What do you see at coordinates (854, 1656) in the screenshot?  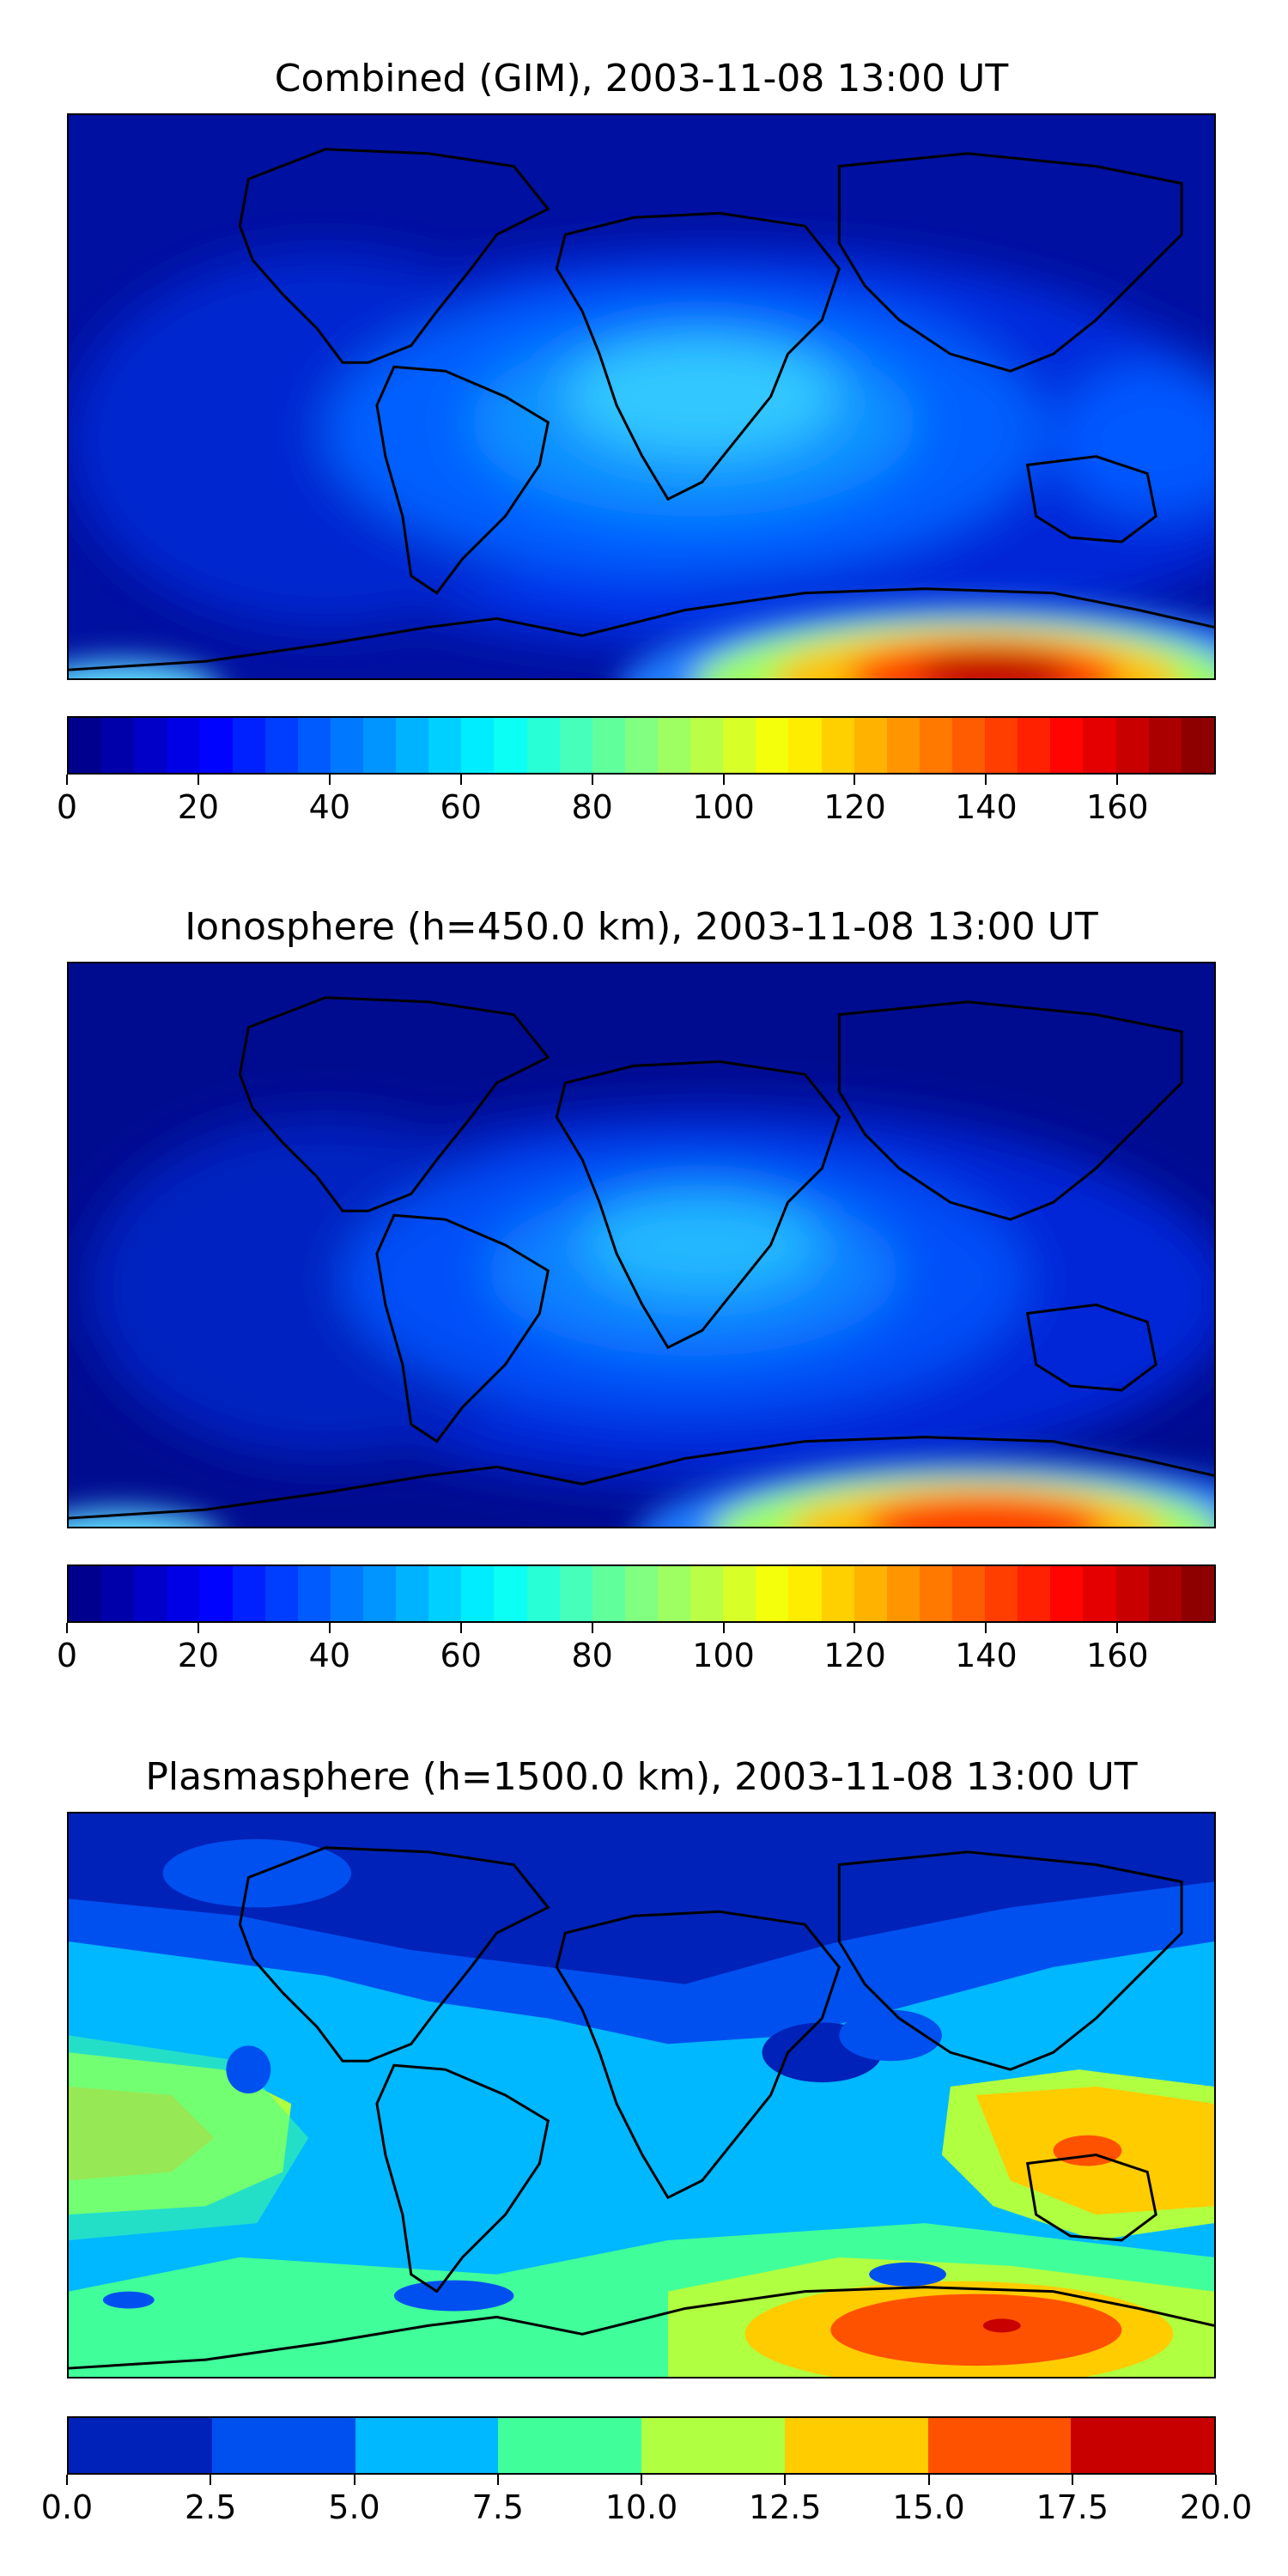 I see `colorbar-tick-label: 120` at bounding box center [854, 1656].